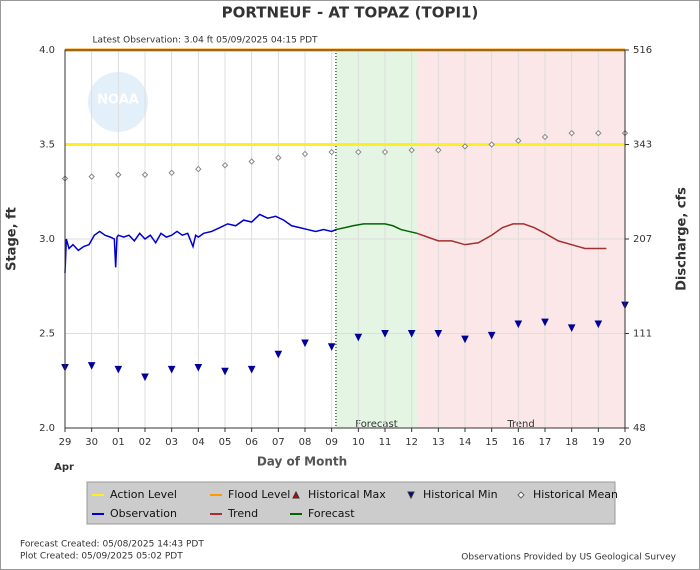 The height and width of the screenshot is (570, 700). I want to click on x-tick-label: 20, so click(625, 442).